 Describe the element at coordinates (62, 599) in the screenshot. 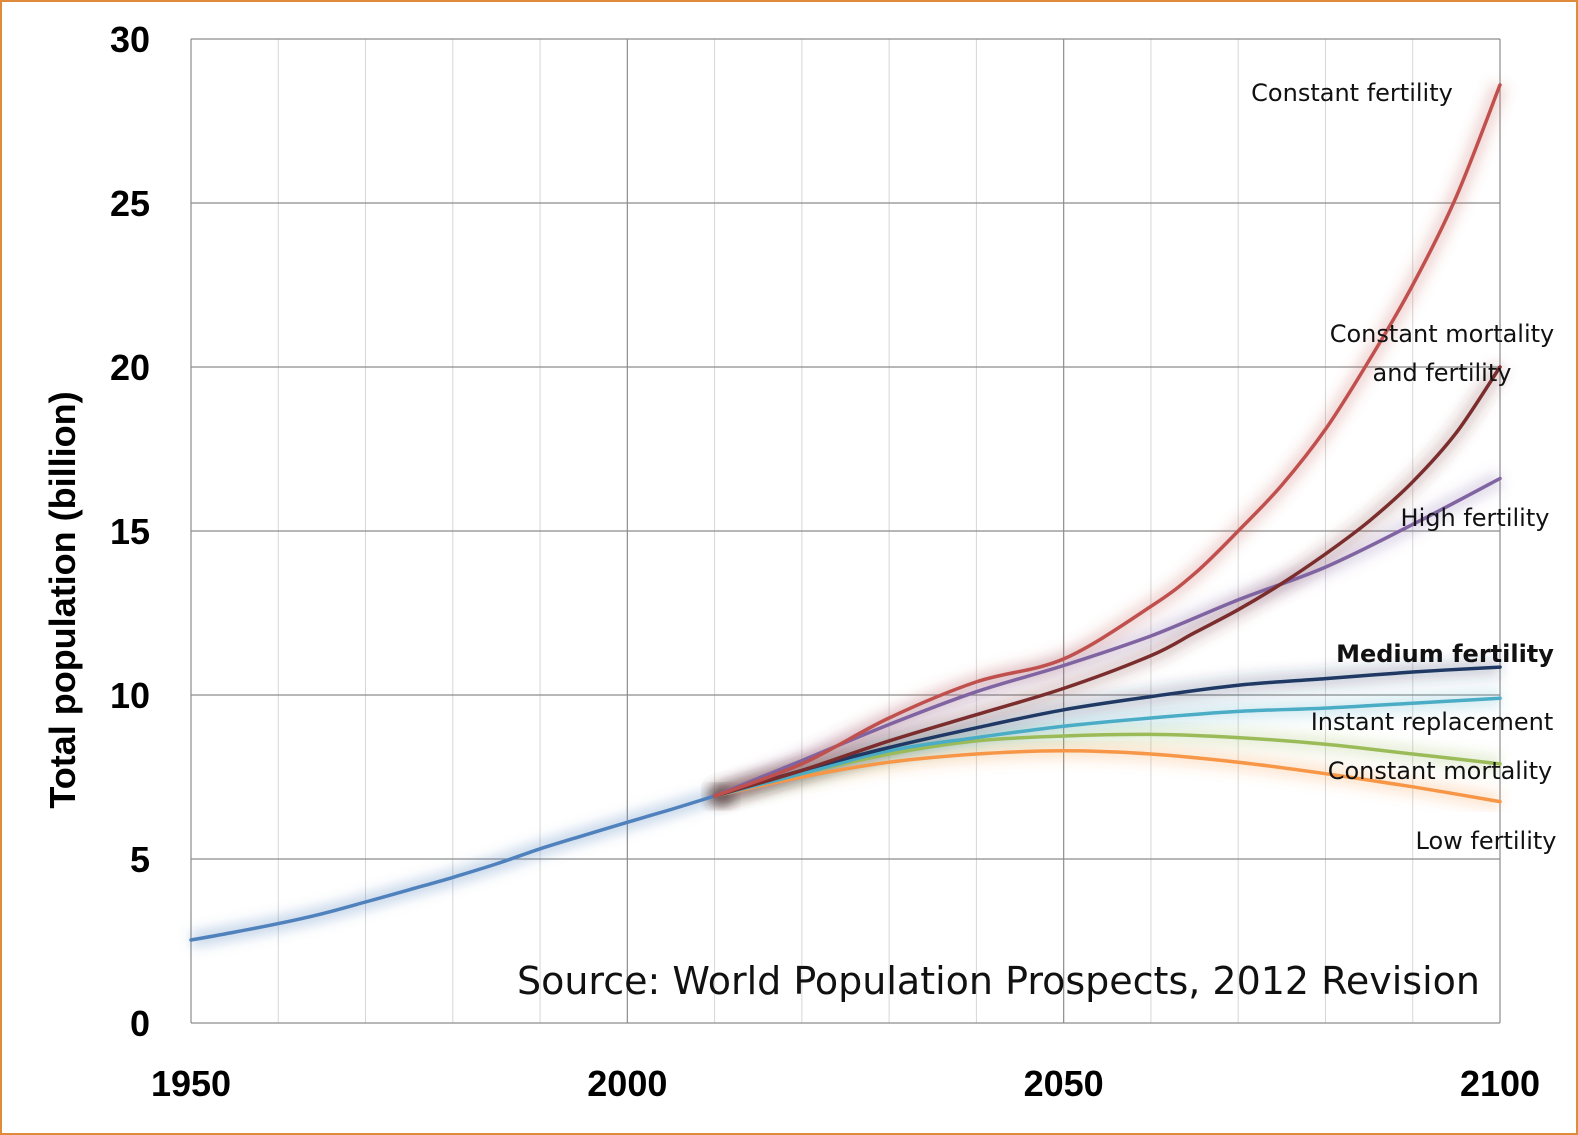

I see `y-axis-label: Total population (billion)` at that location.